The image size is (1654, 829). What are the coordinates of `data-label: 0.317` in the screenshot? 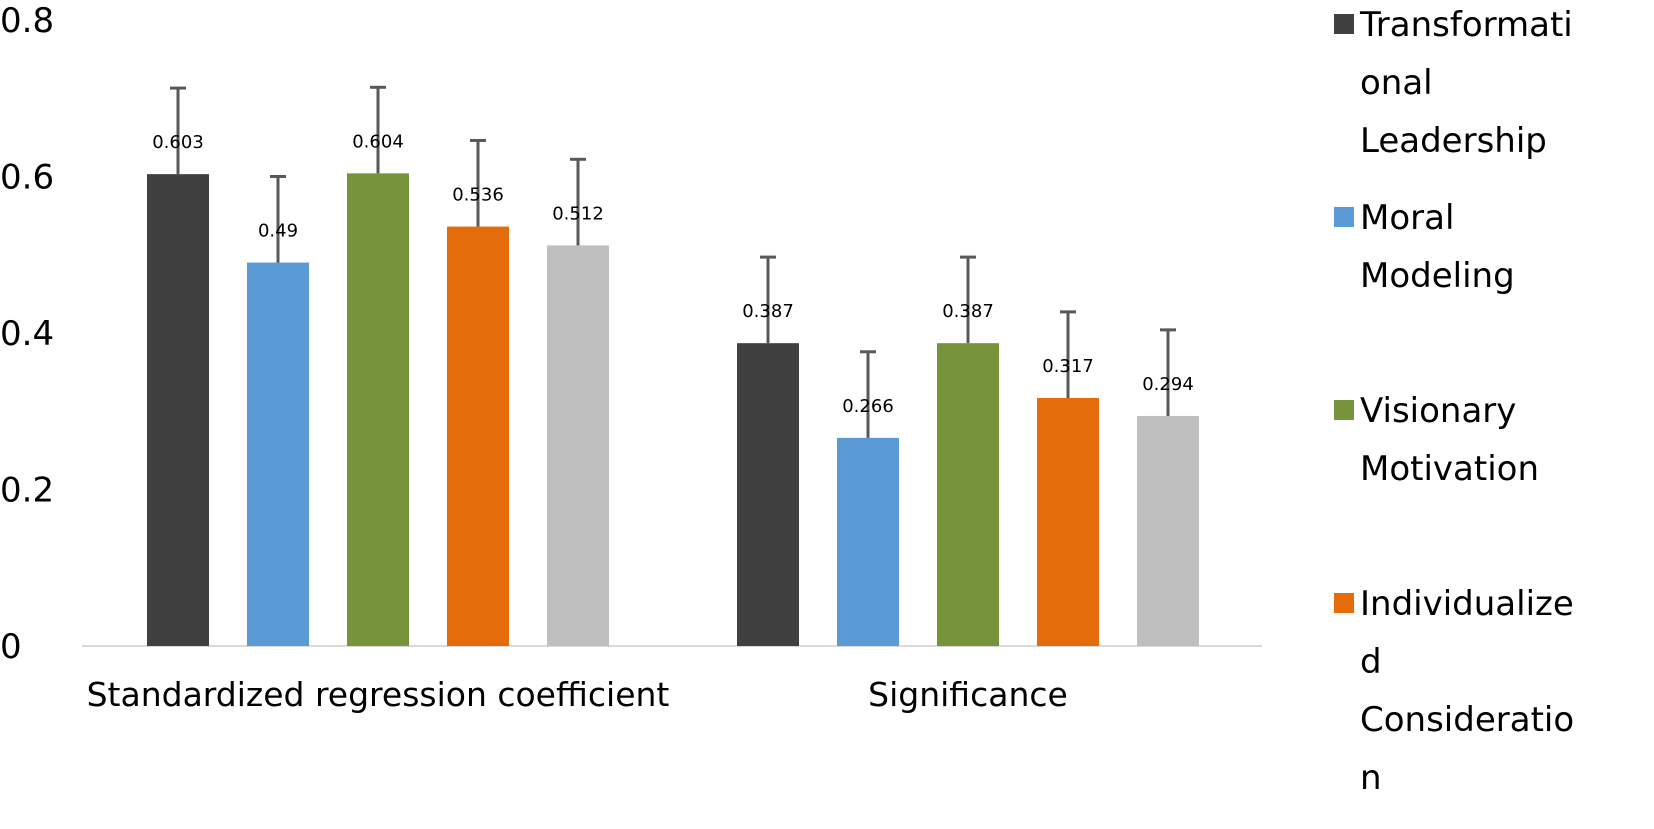 It's located at (1068, 366).